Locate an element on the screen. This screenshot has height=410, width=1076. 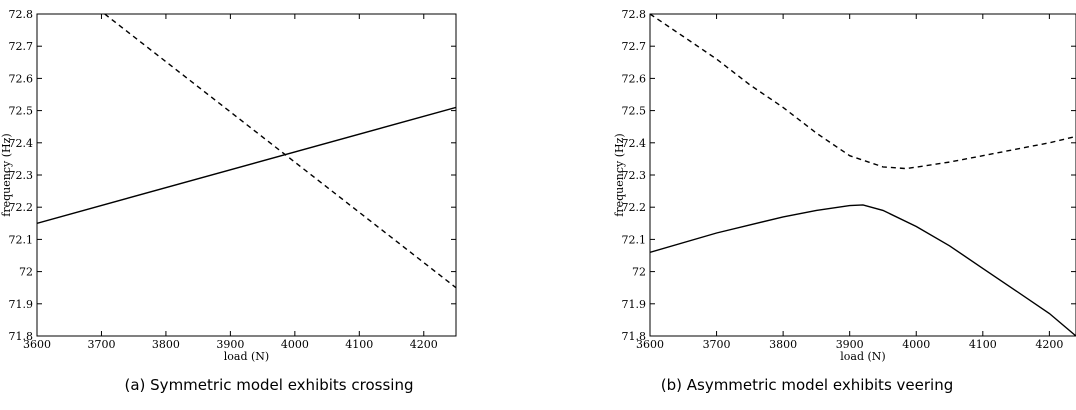
caption-b: (b) Asymmetric model exhibits veering is located at coordinates (807, 385).